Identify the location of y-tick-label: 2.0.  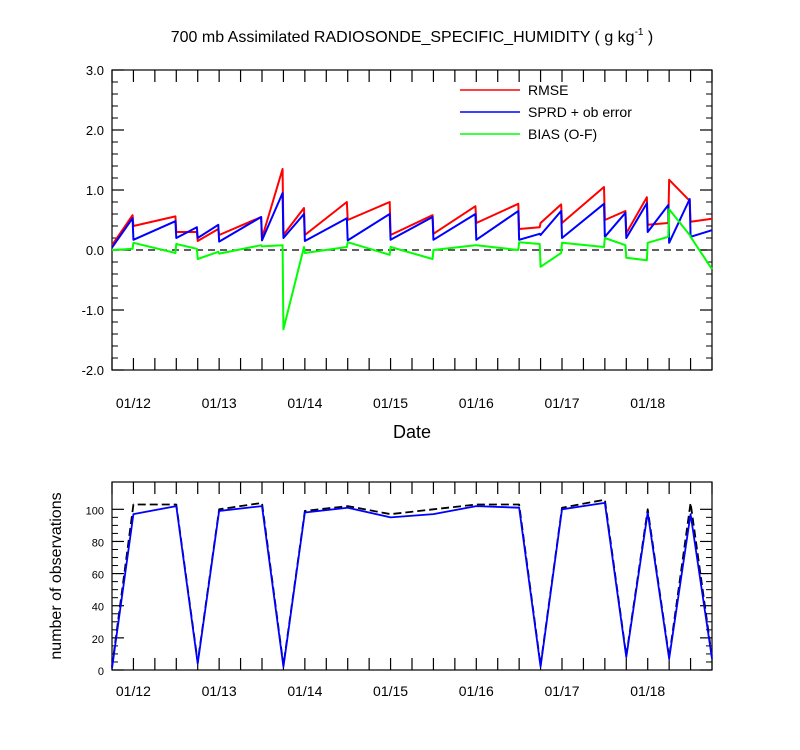
(95, 130).